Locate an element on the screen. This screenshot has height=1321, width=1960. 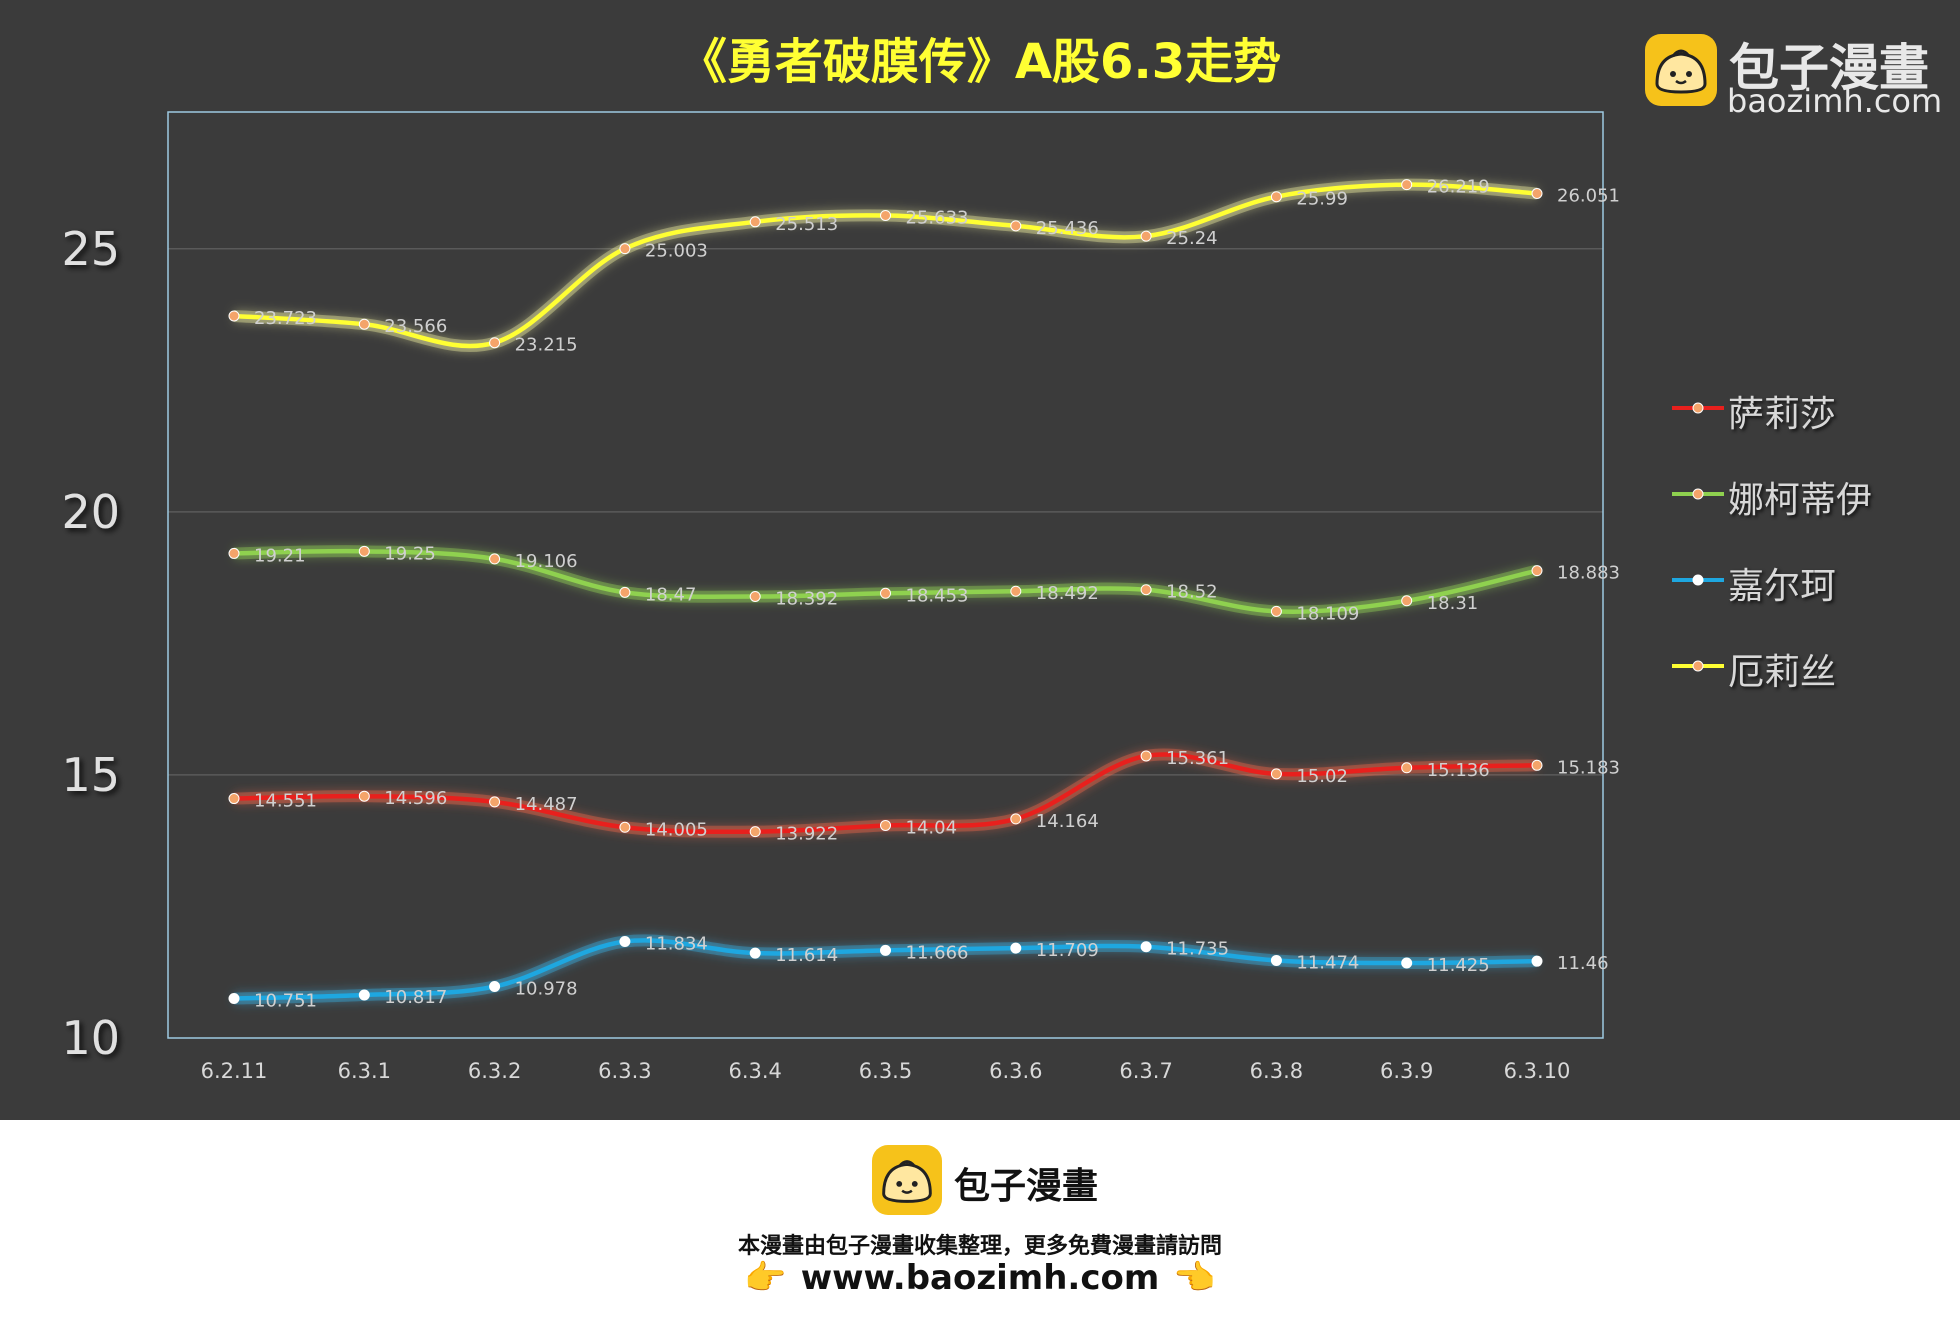
data-label: 14.596 is located at coordinates (415, 798).